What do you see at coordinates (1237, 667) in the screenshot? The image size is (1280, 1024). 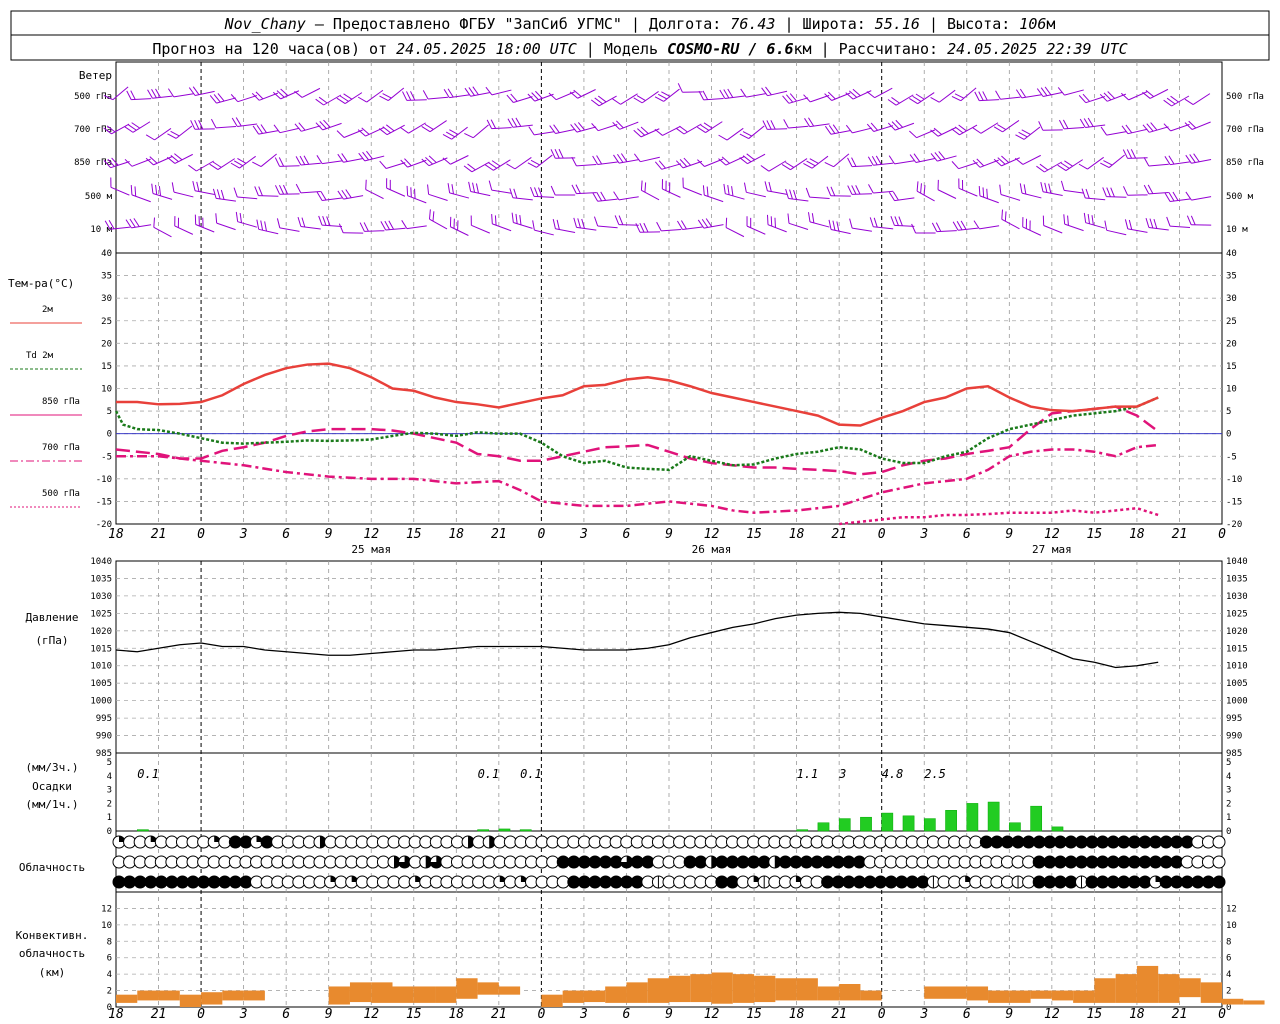 I see `pressure-ytick: 1010` at bounding box center [1237, 667].